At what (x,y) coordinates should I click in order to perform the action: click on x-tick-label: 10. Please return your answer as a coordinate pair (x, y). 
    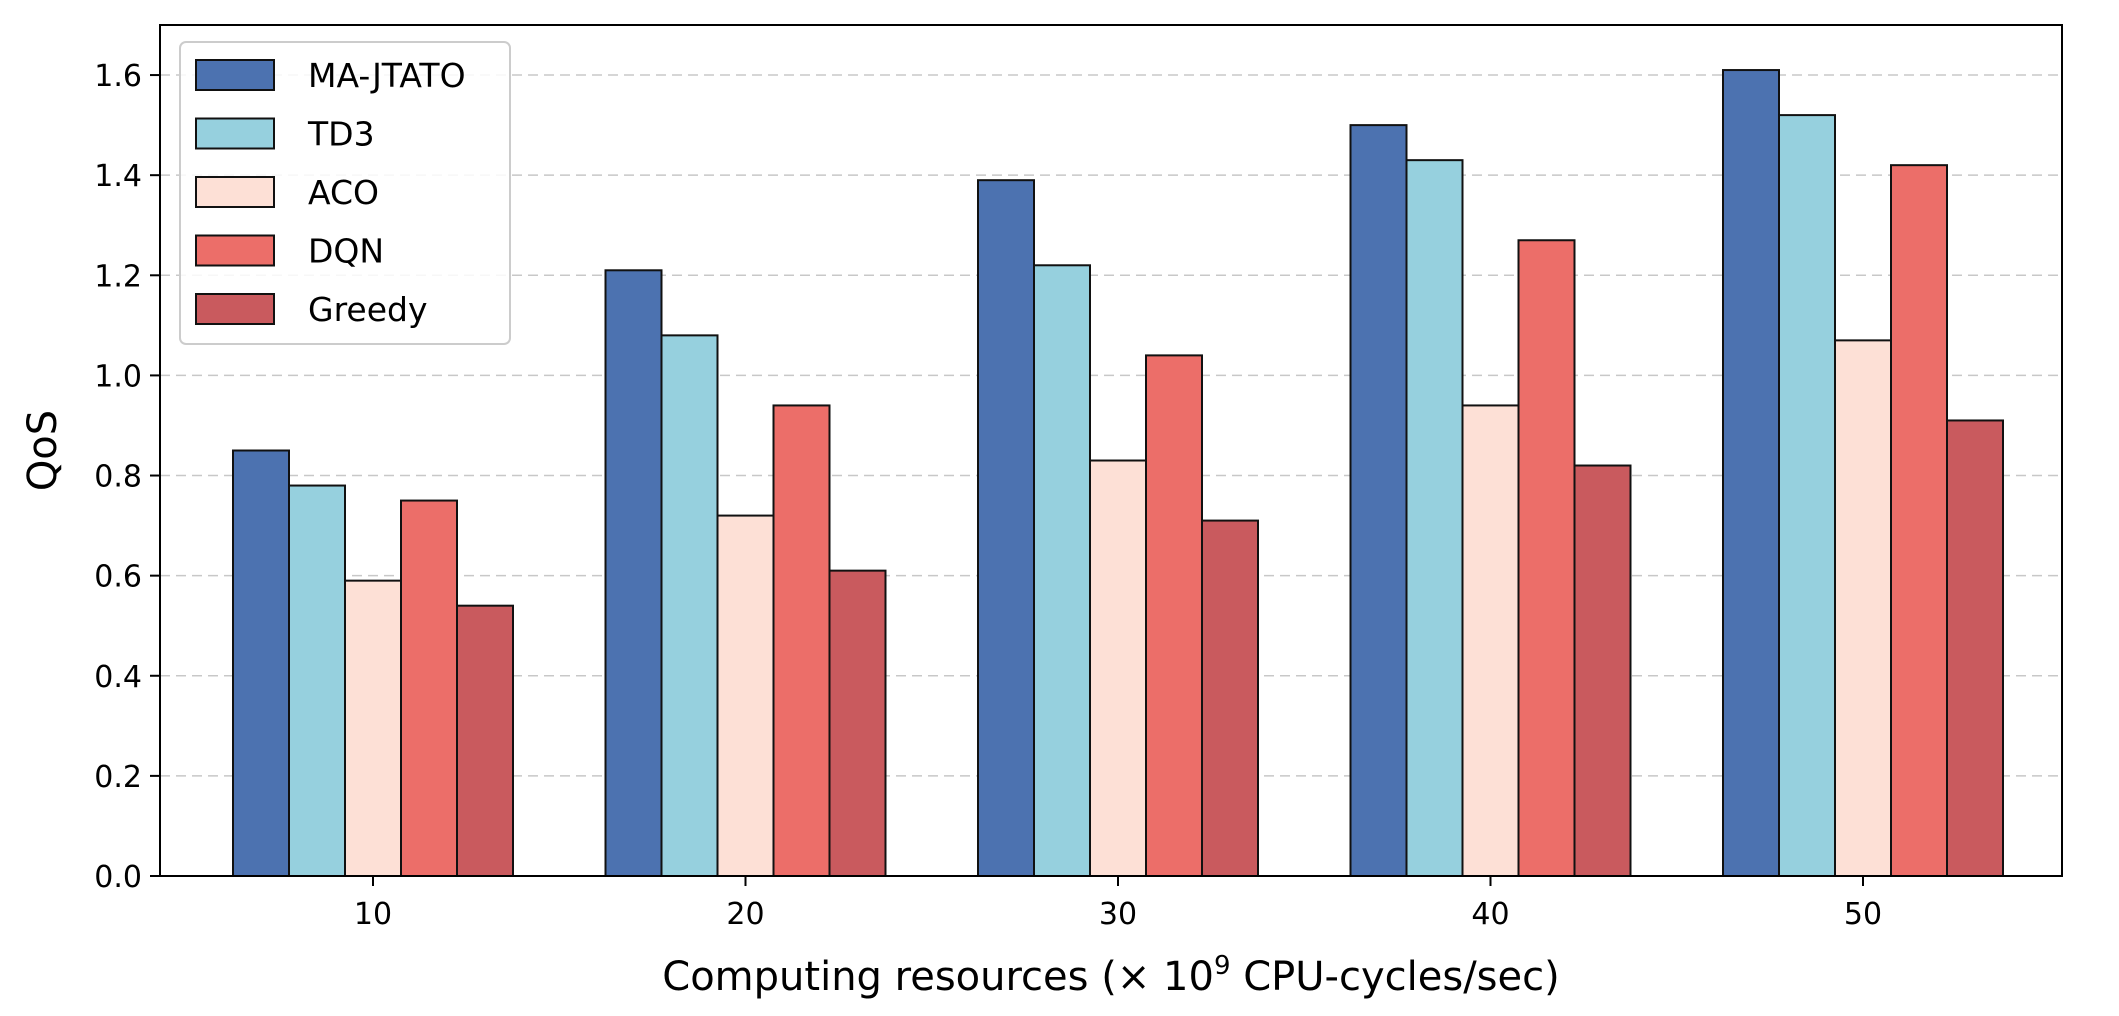
    Looking at the image, I should click on (373, 914).